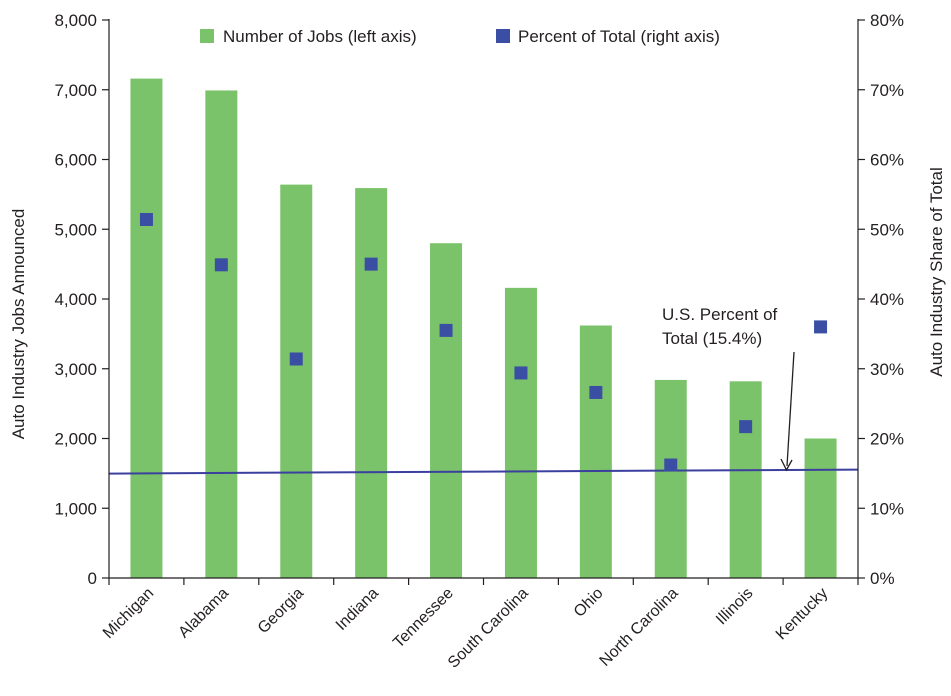 This screenshot has height=696, width=951. Describe the element at coordinates (802, 614) in the screenshot. I see `category-label: Kentucky` at that location.